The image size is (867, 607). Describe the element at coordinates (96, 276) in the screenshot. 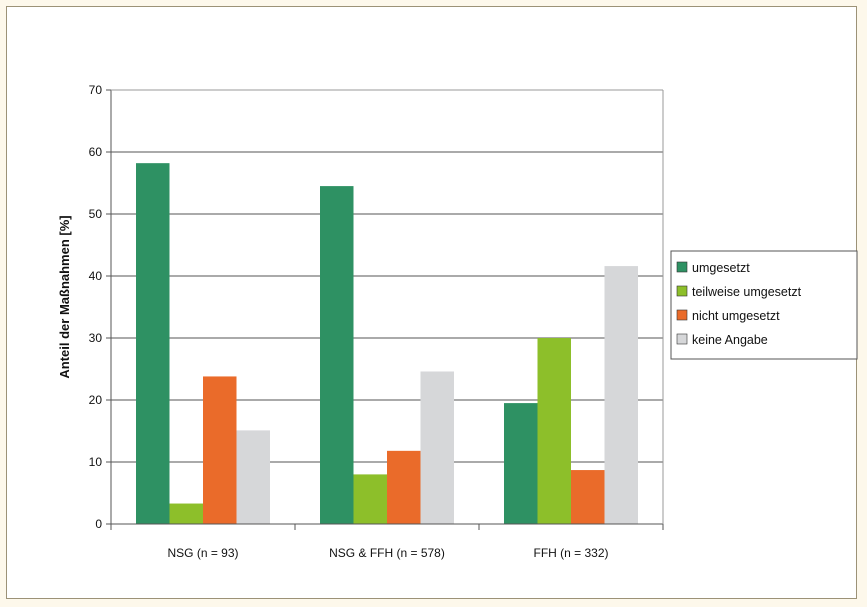

I see `y-tick-label: 40` at that location.